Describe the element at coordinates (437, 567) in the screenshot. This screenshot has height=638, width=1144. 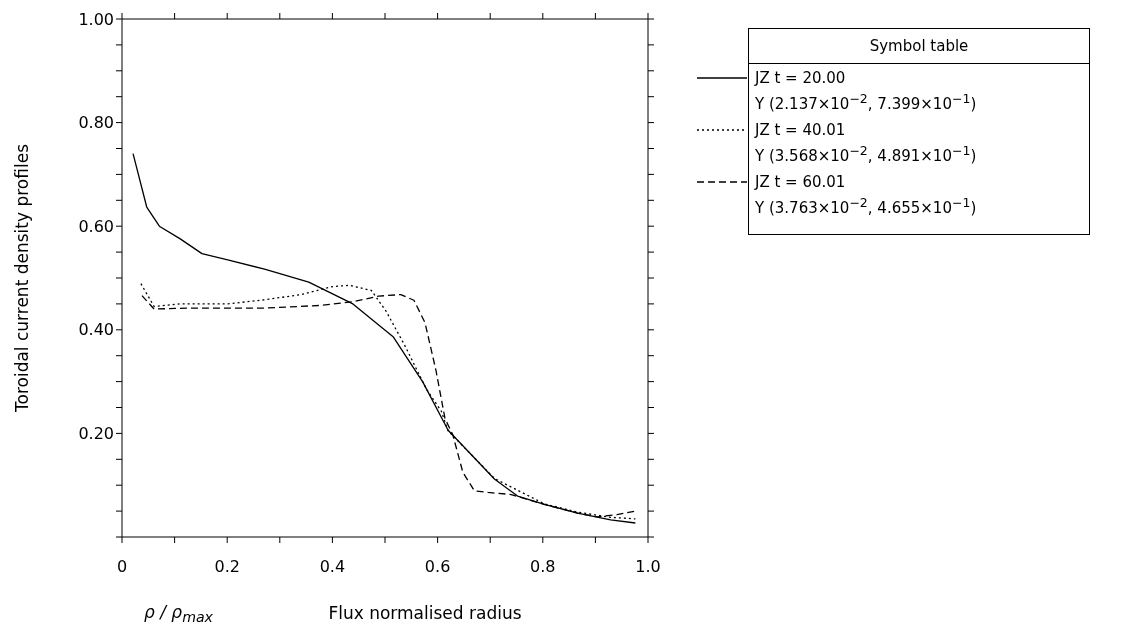
I see `x-tick-label: 0.6` at that location.